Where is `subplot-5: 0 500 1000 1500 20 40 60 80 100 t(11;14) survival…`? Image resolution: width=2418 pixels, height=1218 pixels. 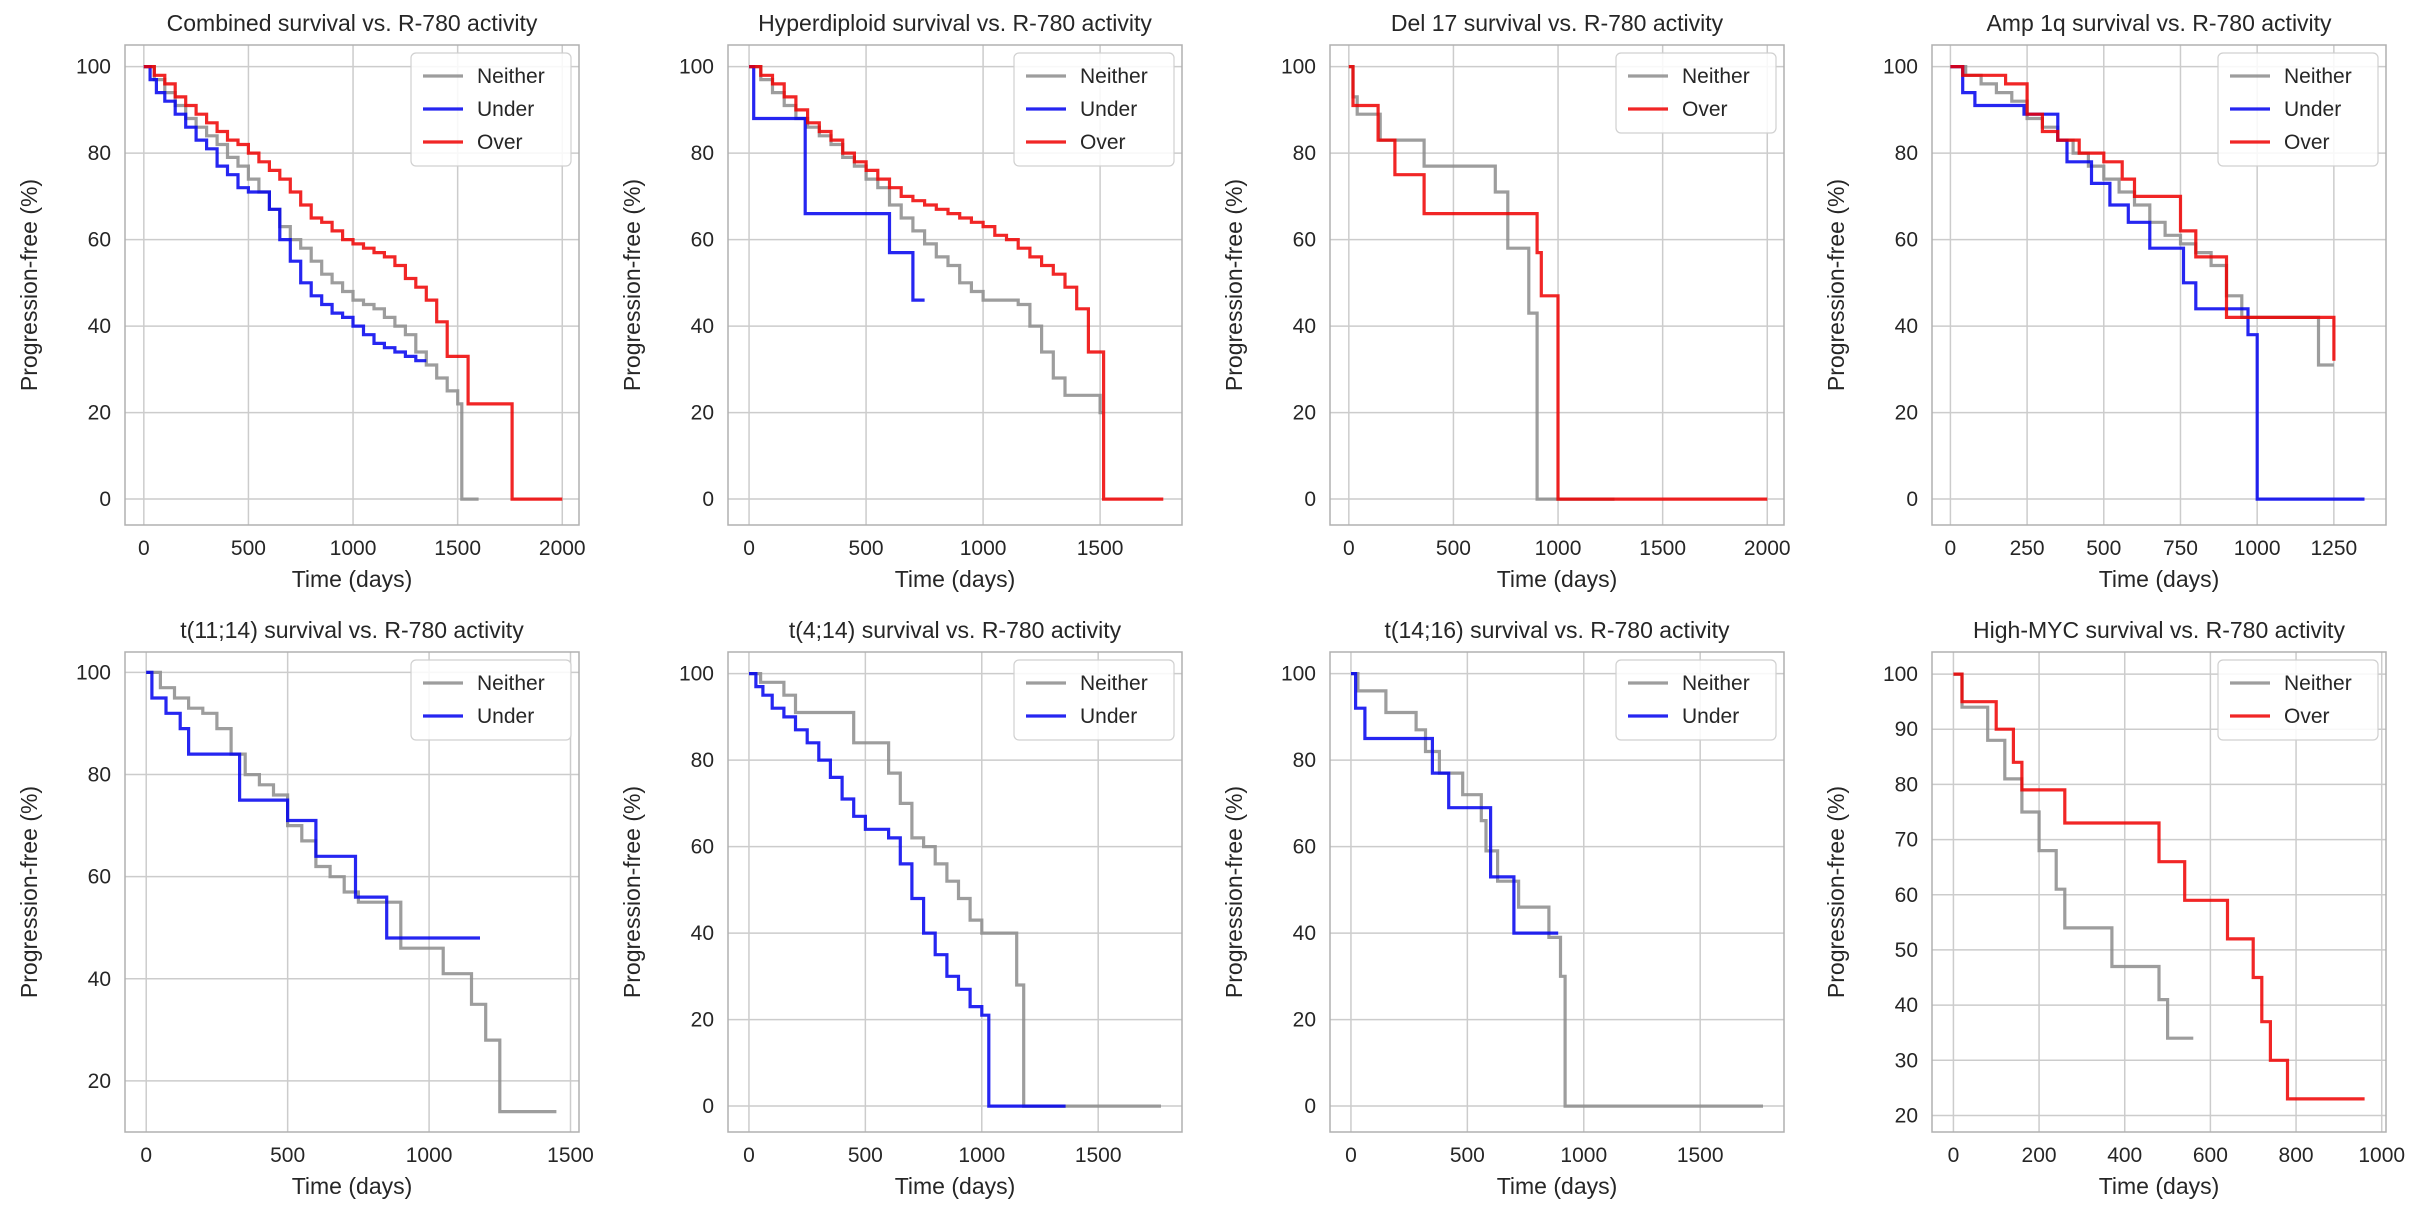
subplot-5: 0 500 1000 1500 20 40 60 80 100 t(11;14) survival… is located at coordinates (305, 908).